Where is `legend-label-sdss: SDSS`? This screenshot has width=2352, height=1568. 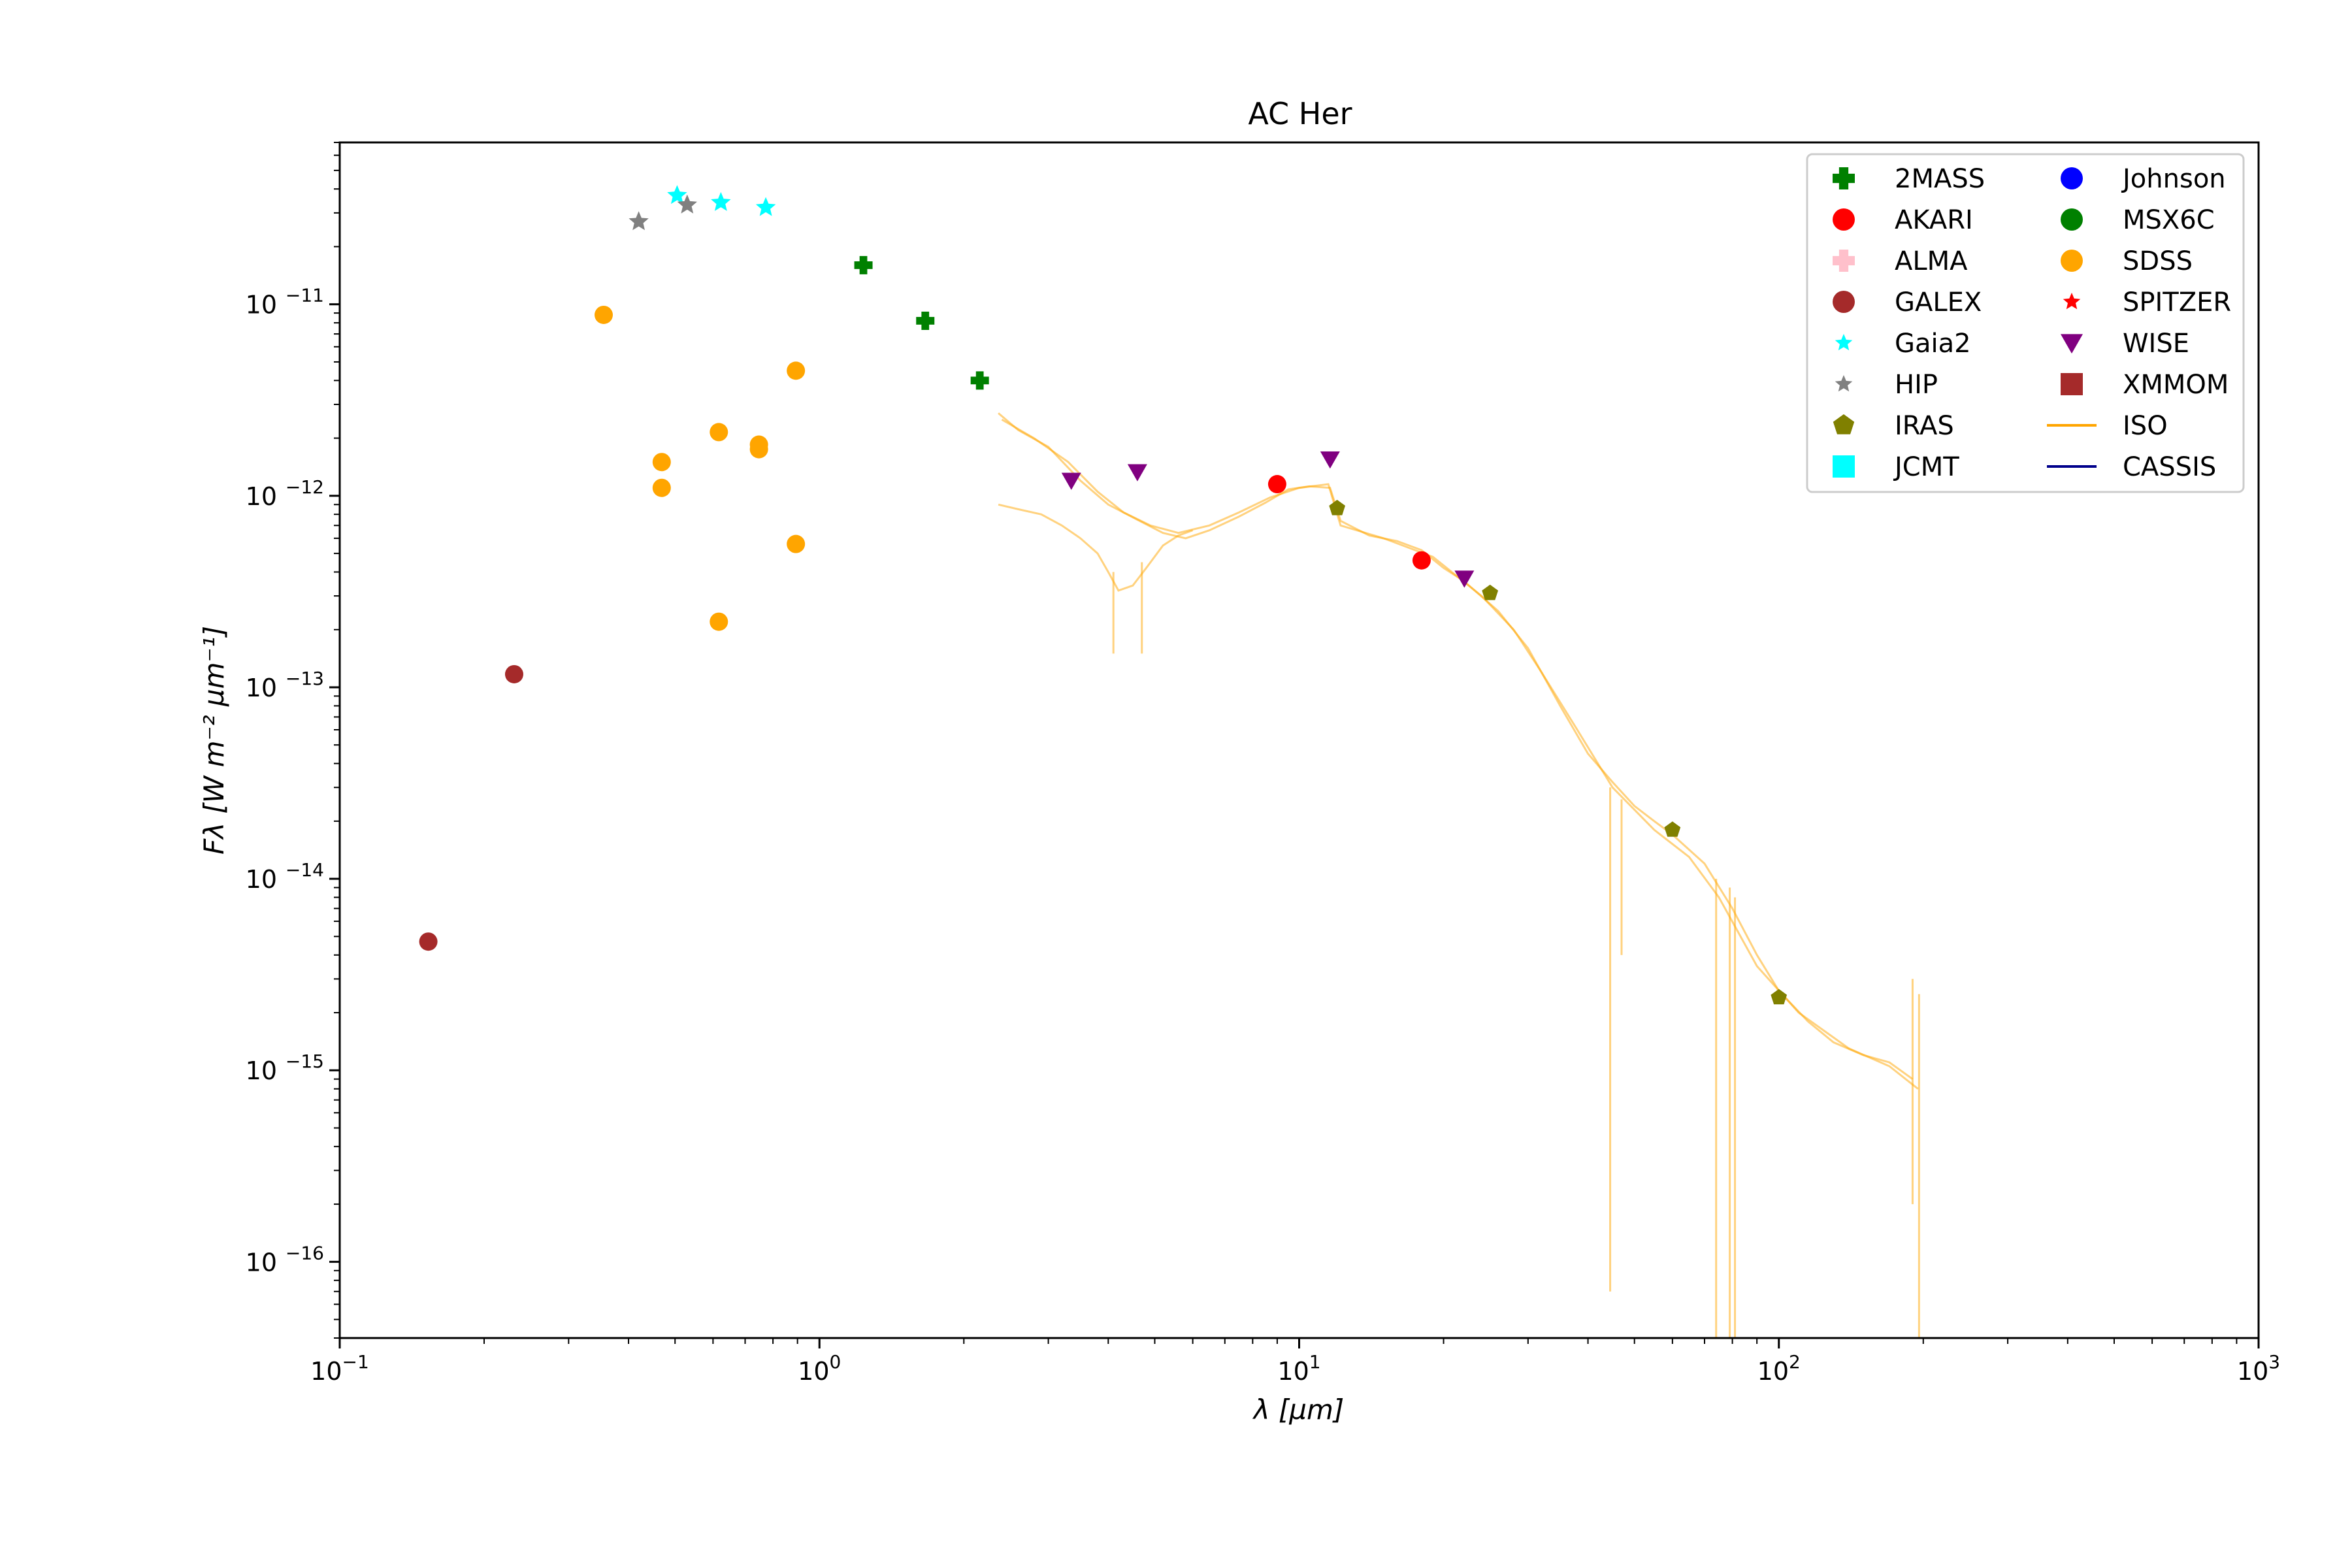
legend-label-sdss: SDSS is located at coordinates (2158, 261).